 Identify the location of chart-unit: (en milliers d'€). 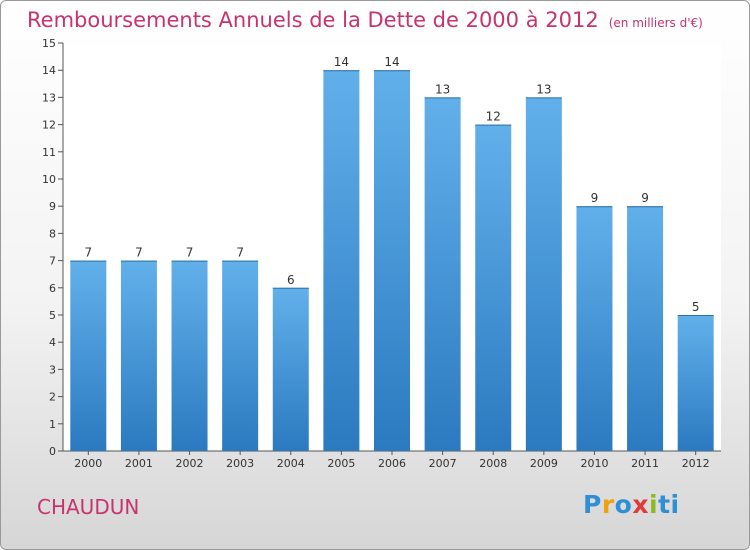
(655, 23).